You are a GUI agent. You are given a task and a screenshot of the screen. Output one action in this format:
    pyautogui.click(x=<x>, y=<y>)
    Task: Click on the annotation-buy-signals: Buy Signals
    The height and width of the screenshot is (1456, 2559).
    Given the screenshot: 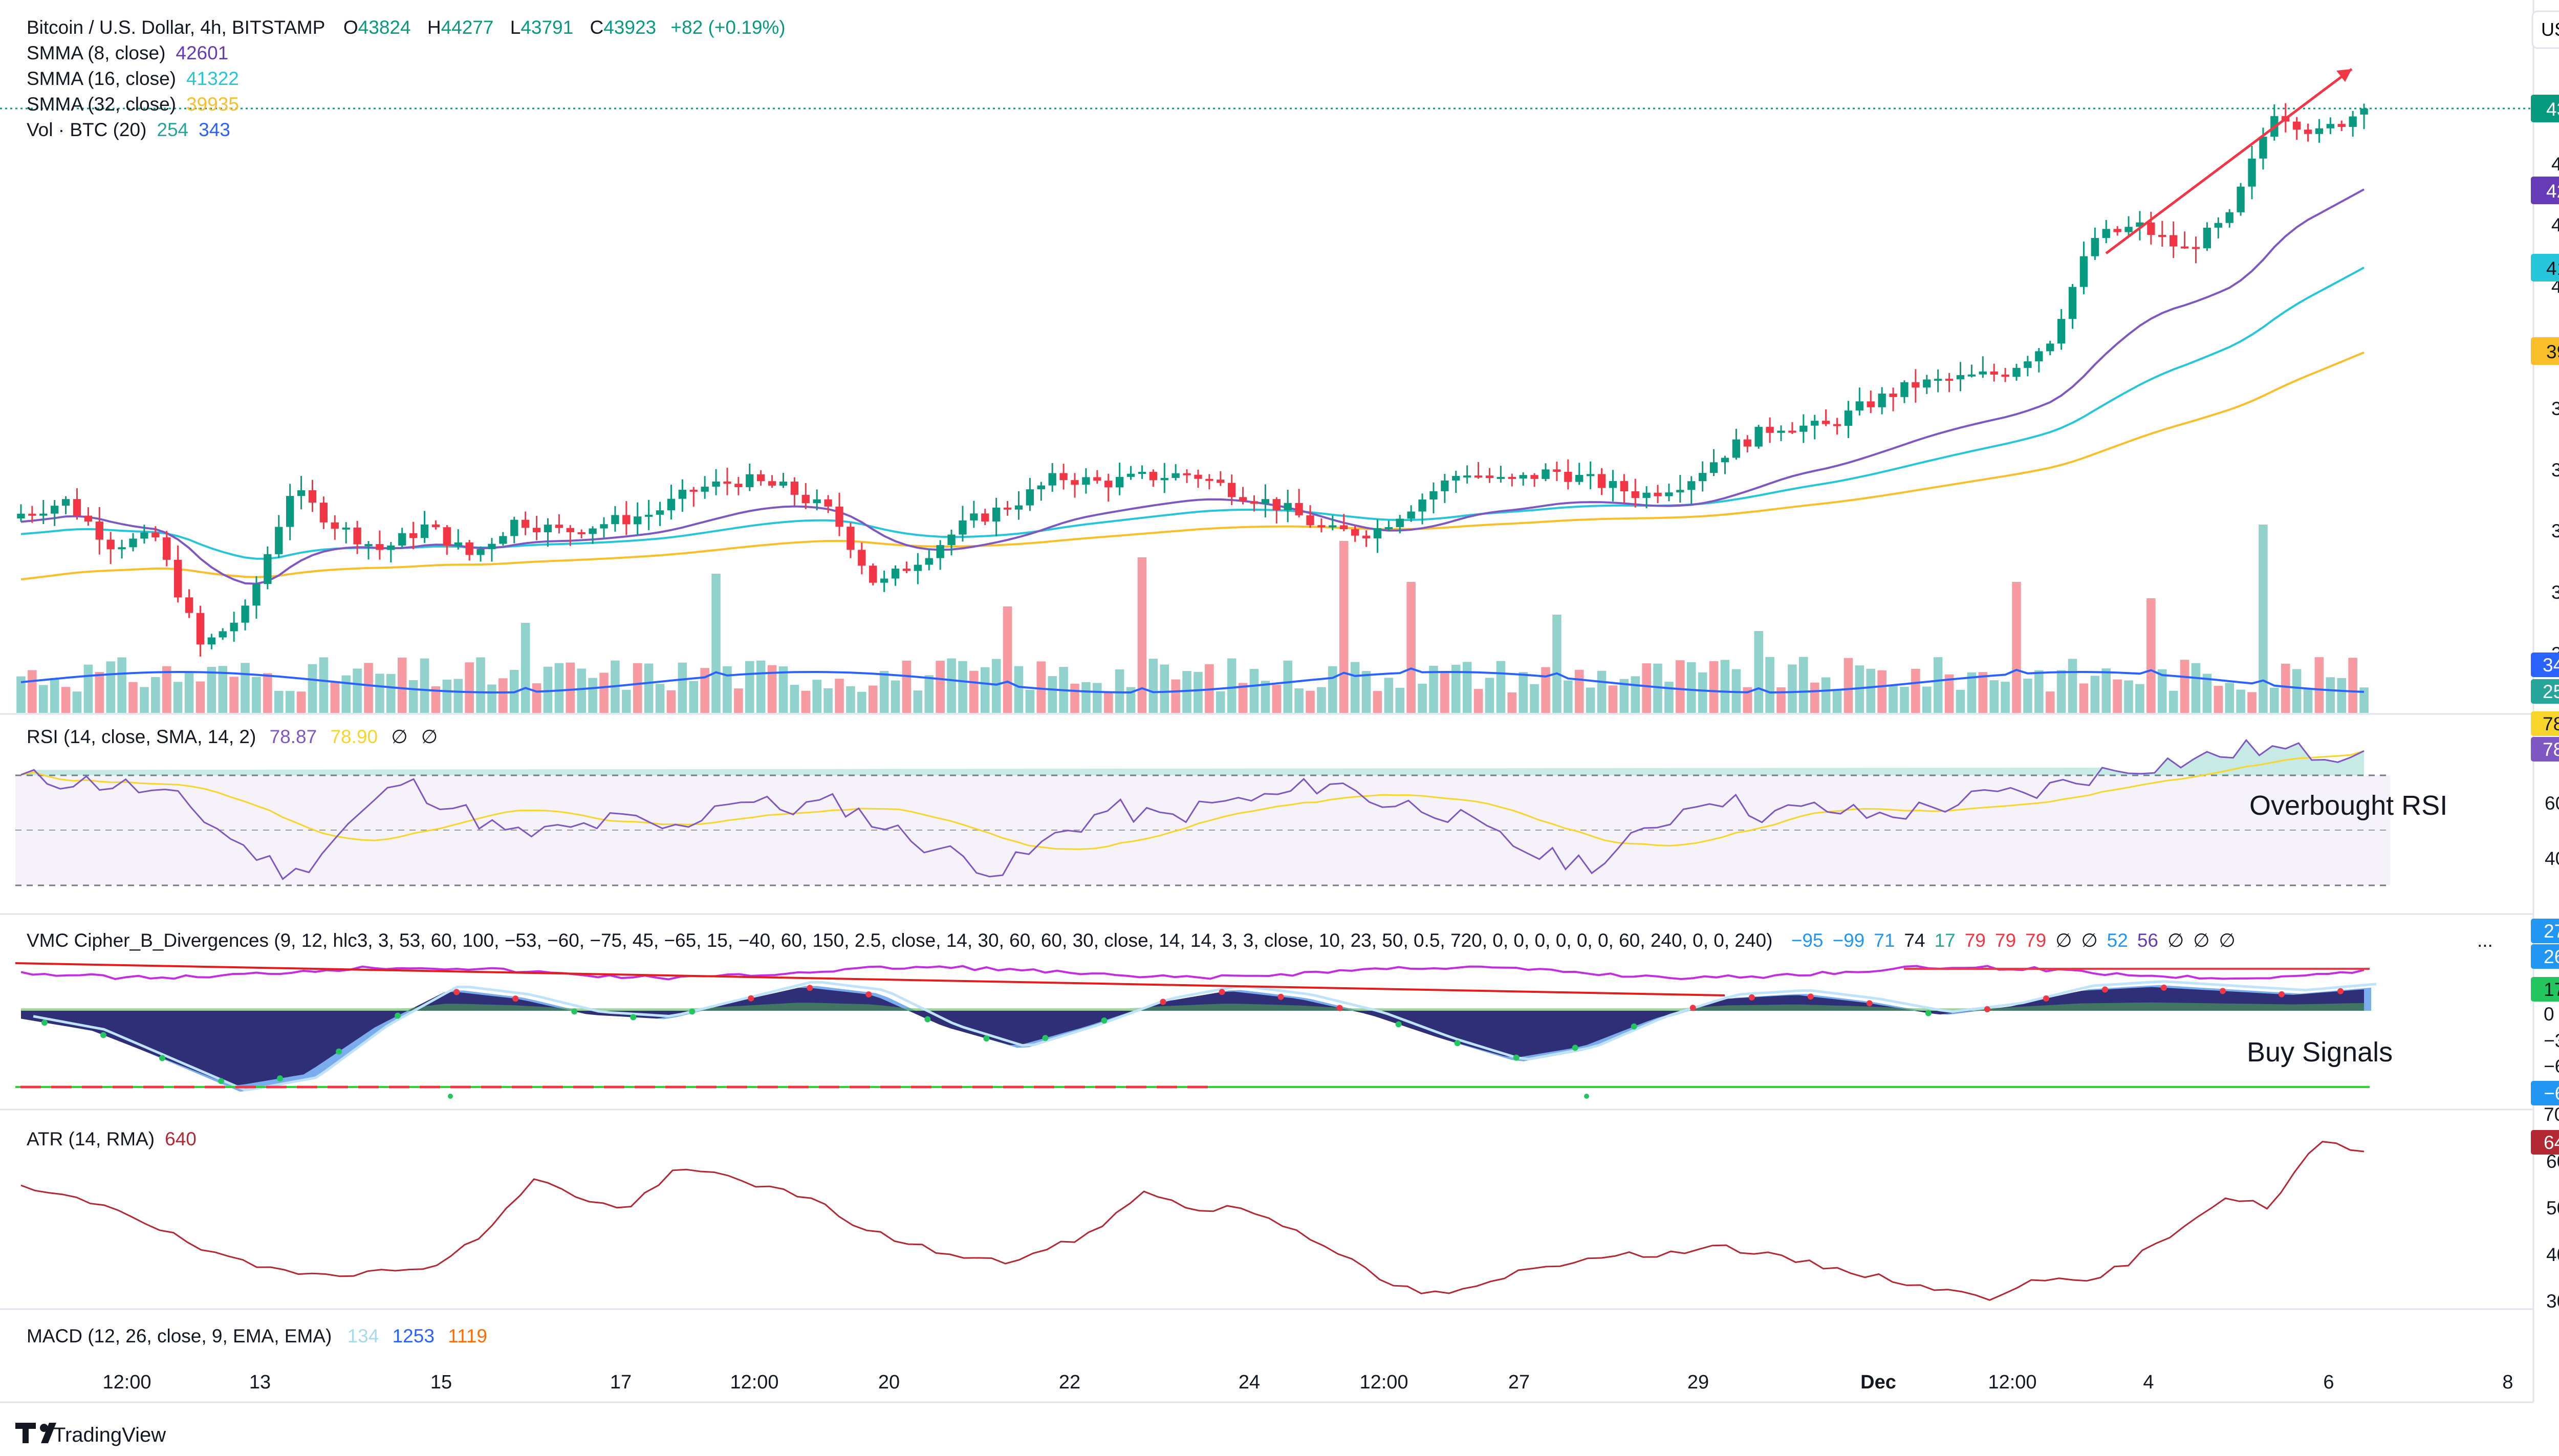 What is the action you would take?
    pyautogui.click(x=2320, y=1052)
    